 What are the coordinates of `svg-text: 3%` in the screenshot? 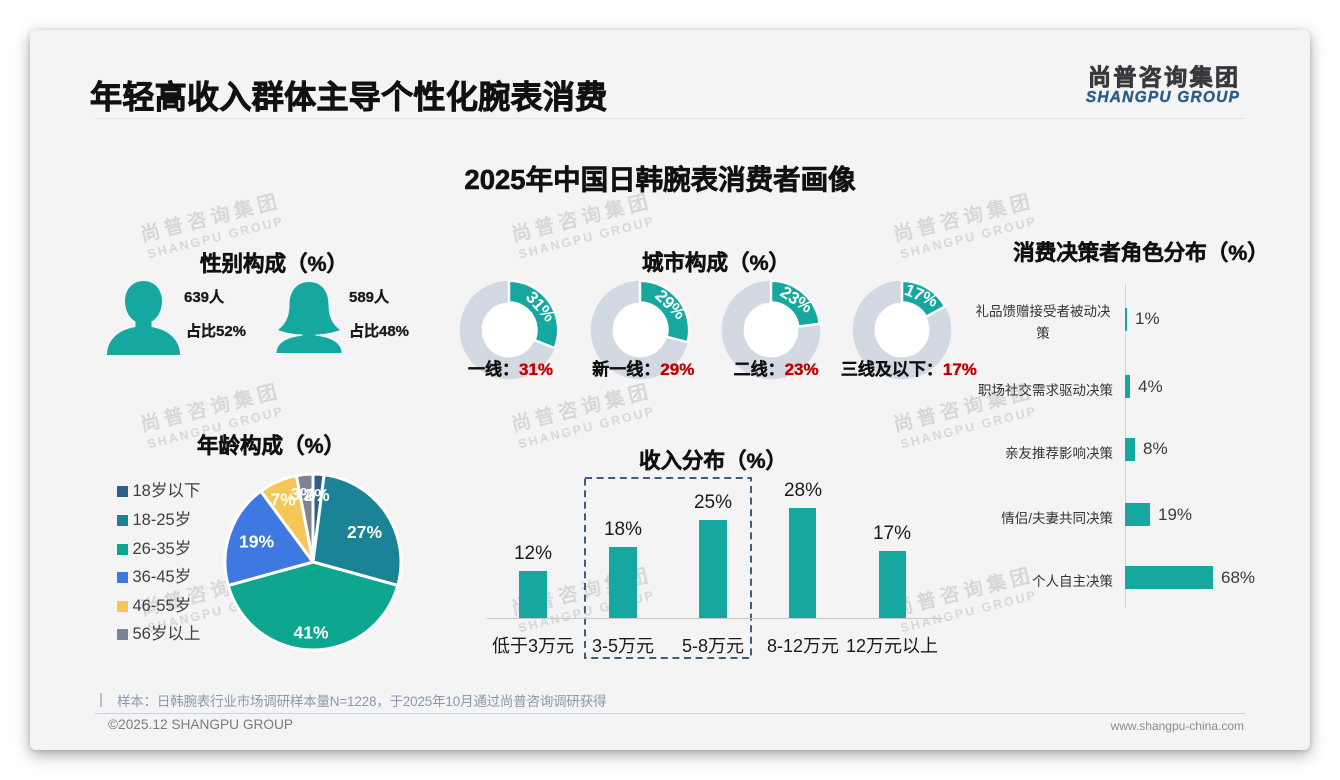 It's located at (303, 494).